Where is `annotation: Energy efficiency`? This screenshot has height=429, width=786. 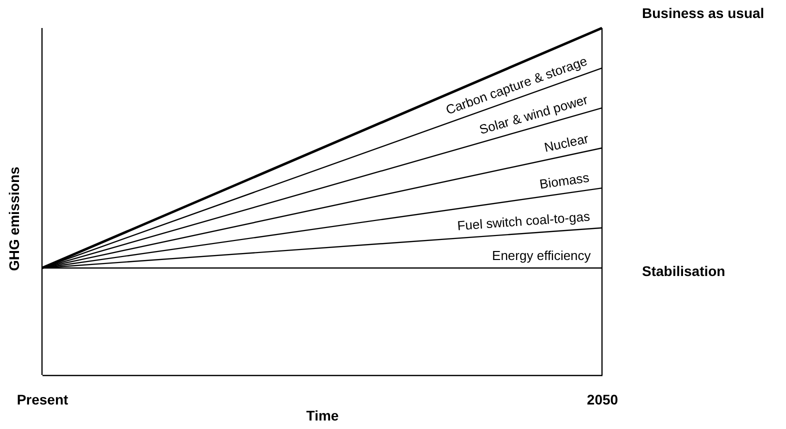 annotation: Energy efficiency is located at coordinates (542, 255).